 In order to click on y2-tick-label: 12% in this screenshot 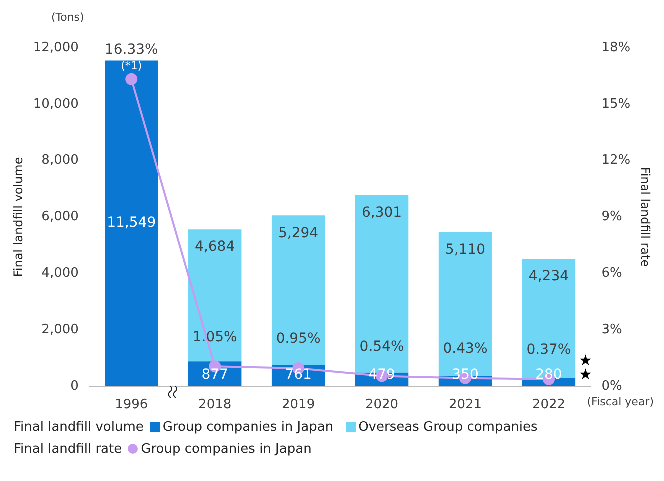, I will do `click(616, 160)`.